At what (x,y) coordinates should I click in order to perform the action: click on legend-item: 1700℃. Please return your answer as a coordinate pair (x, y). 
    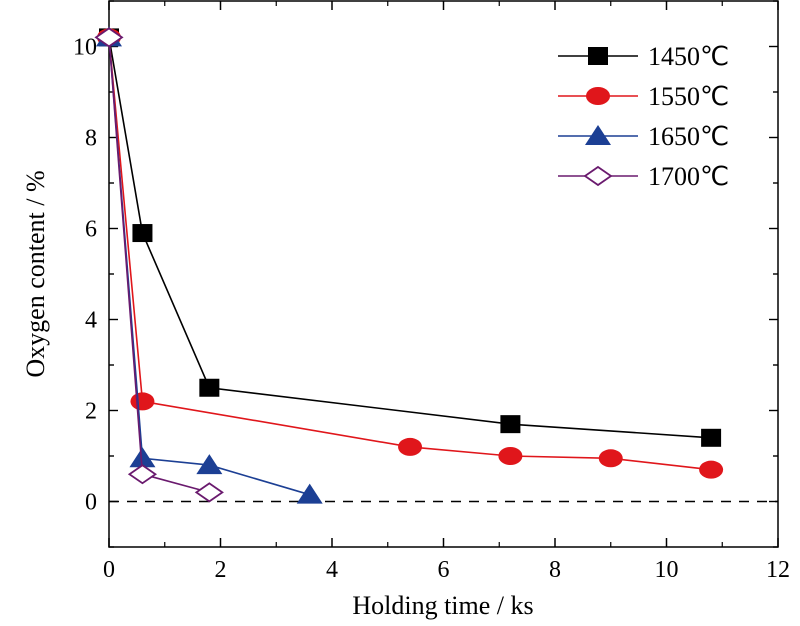
    Looking at the image, I should click on (643, 176).